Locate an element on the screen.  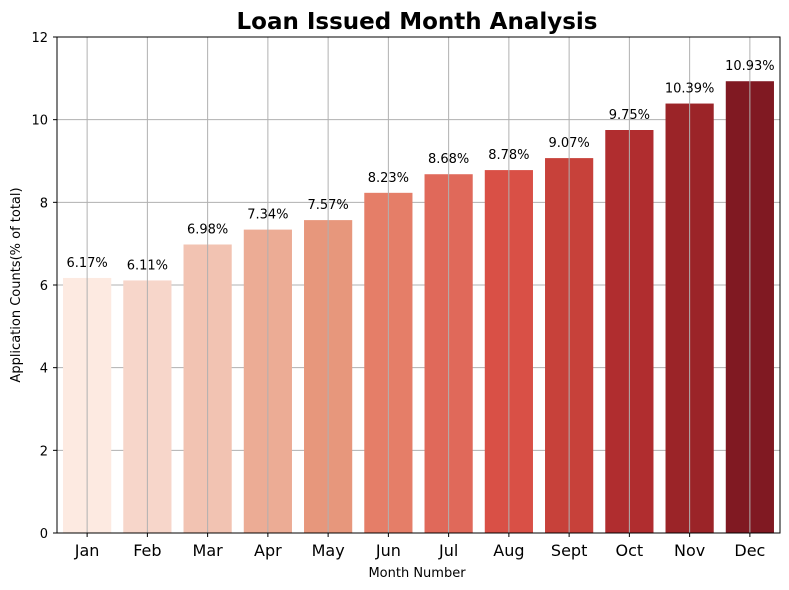
data-label: 6.98% is located at coordinates (207, 229).